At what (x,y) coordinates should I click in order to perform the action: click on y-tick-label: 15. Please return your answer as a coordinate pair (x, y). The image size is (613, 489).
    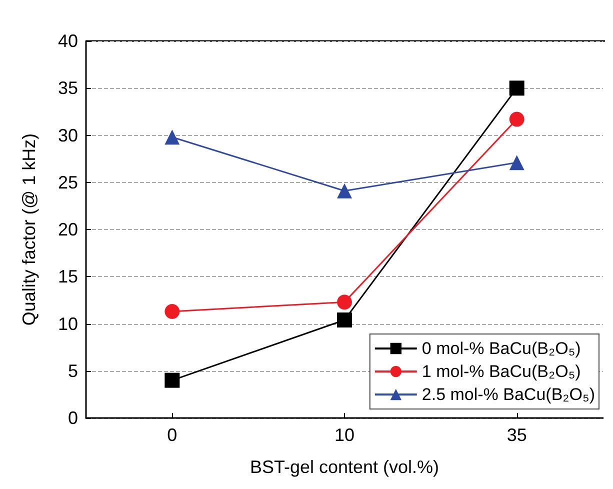
    Looking at the image, I should click on (68, 276).